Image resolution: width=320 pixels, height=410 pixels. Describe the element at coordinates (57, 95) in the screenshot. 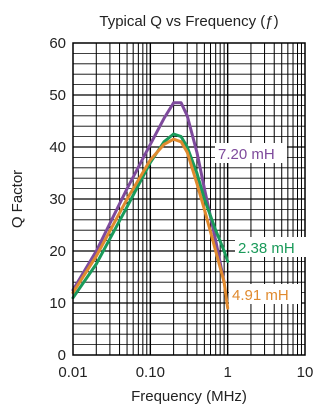

I see `y-tick-label: 50` at that location.